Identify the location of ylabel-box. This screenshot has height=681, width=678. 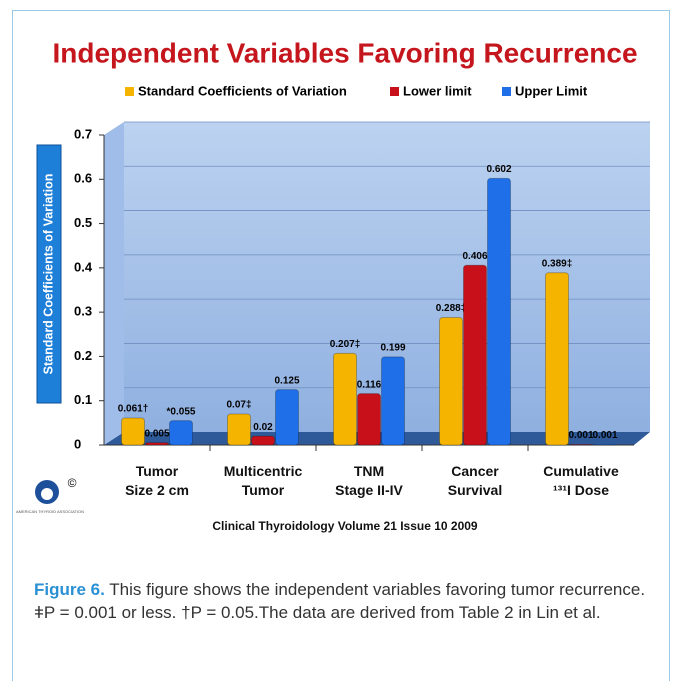
(49, 274).